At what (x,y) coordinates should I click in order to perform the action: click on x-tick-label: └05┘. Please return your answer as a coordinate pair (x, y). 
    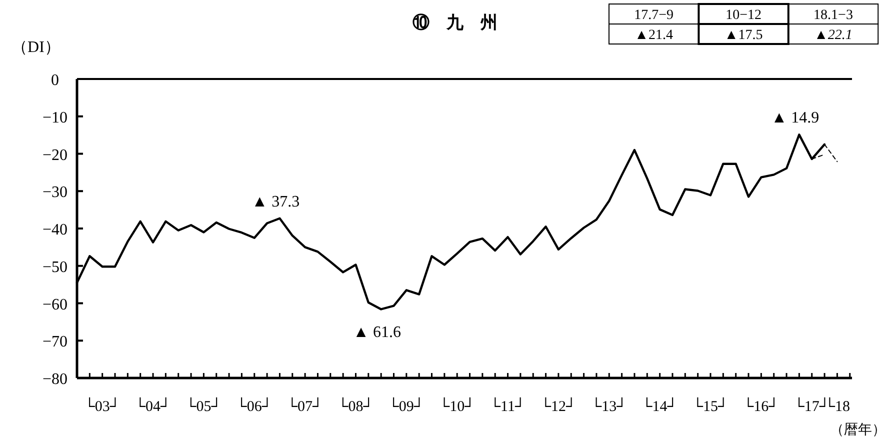
    Looking at the image, I should click on (204, 406).